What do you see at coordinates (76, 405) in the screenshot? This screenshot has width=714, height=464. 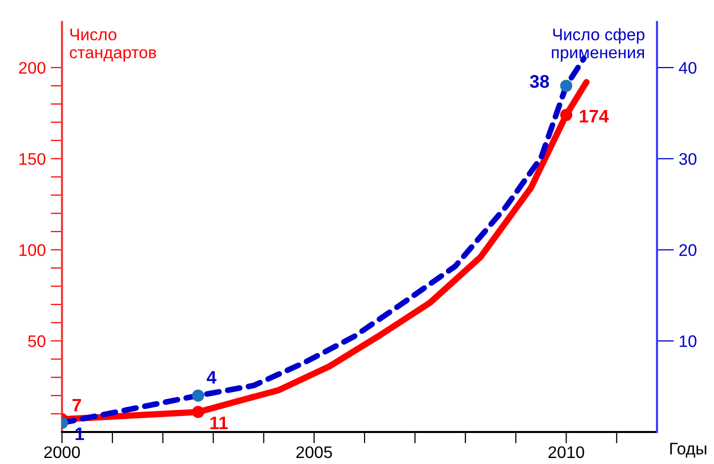 I see `data-label: 7` at bounding box center [76, 405].